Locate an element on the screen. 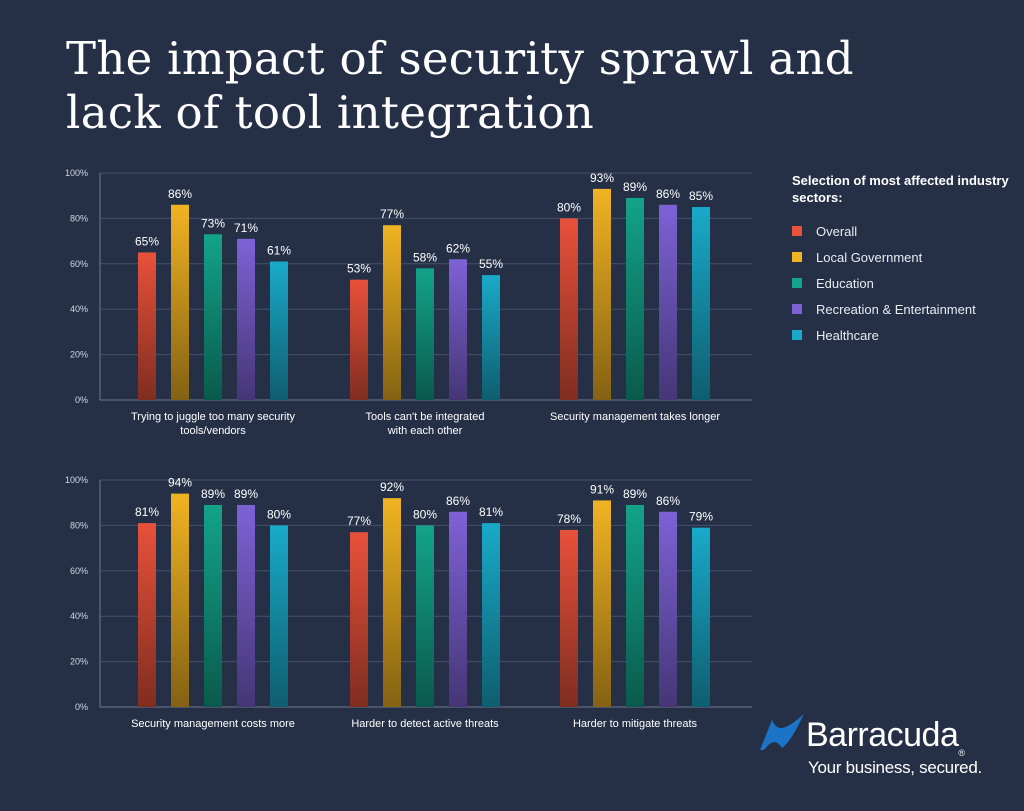 This screenshot has height=811, width=1024. legend-item-overall: Overall is located at coordinates (902, 231).